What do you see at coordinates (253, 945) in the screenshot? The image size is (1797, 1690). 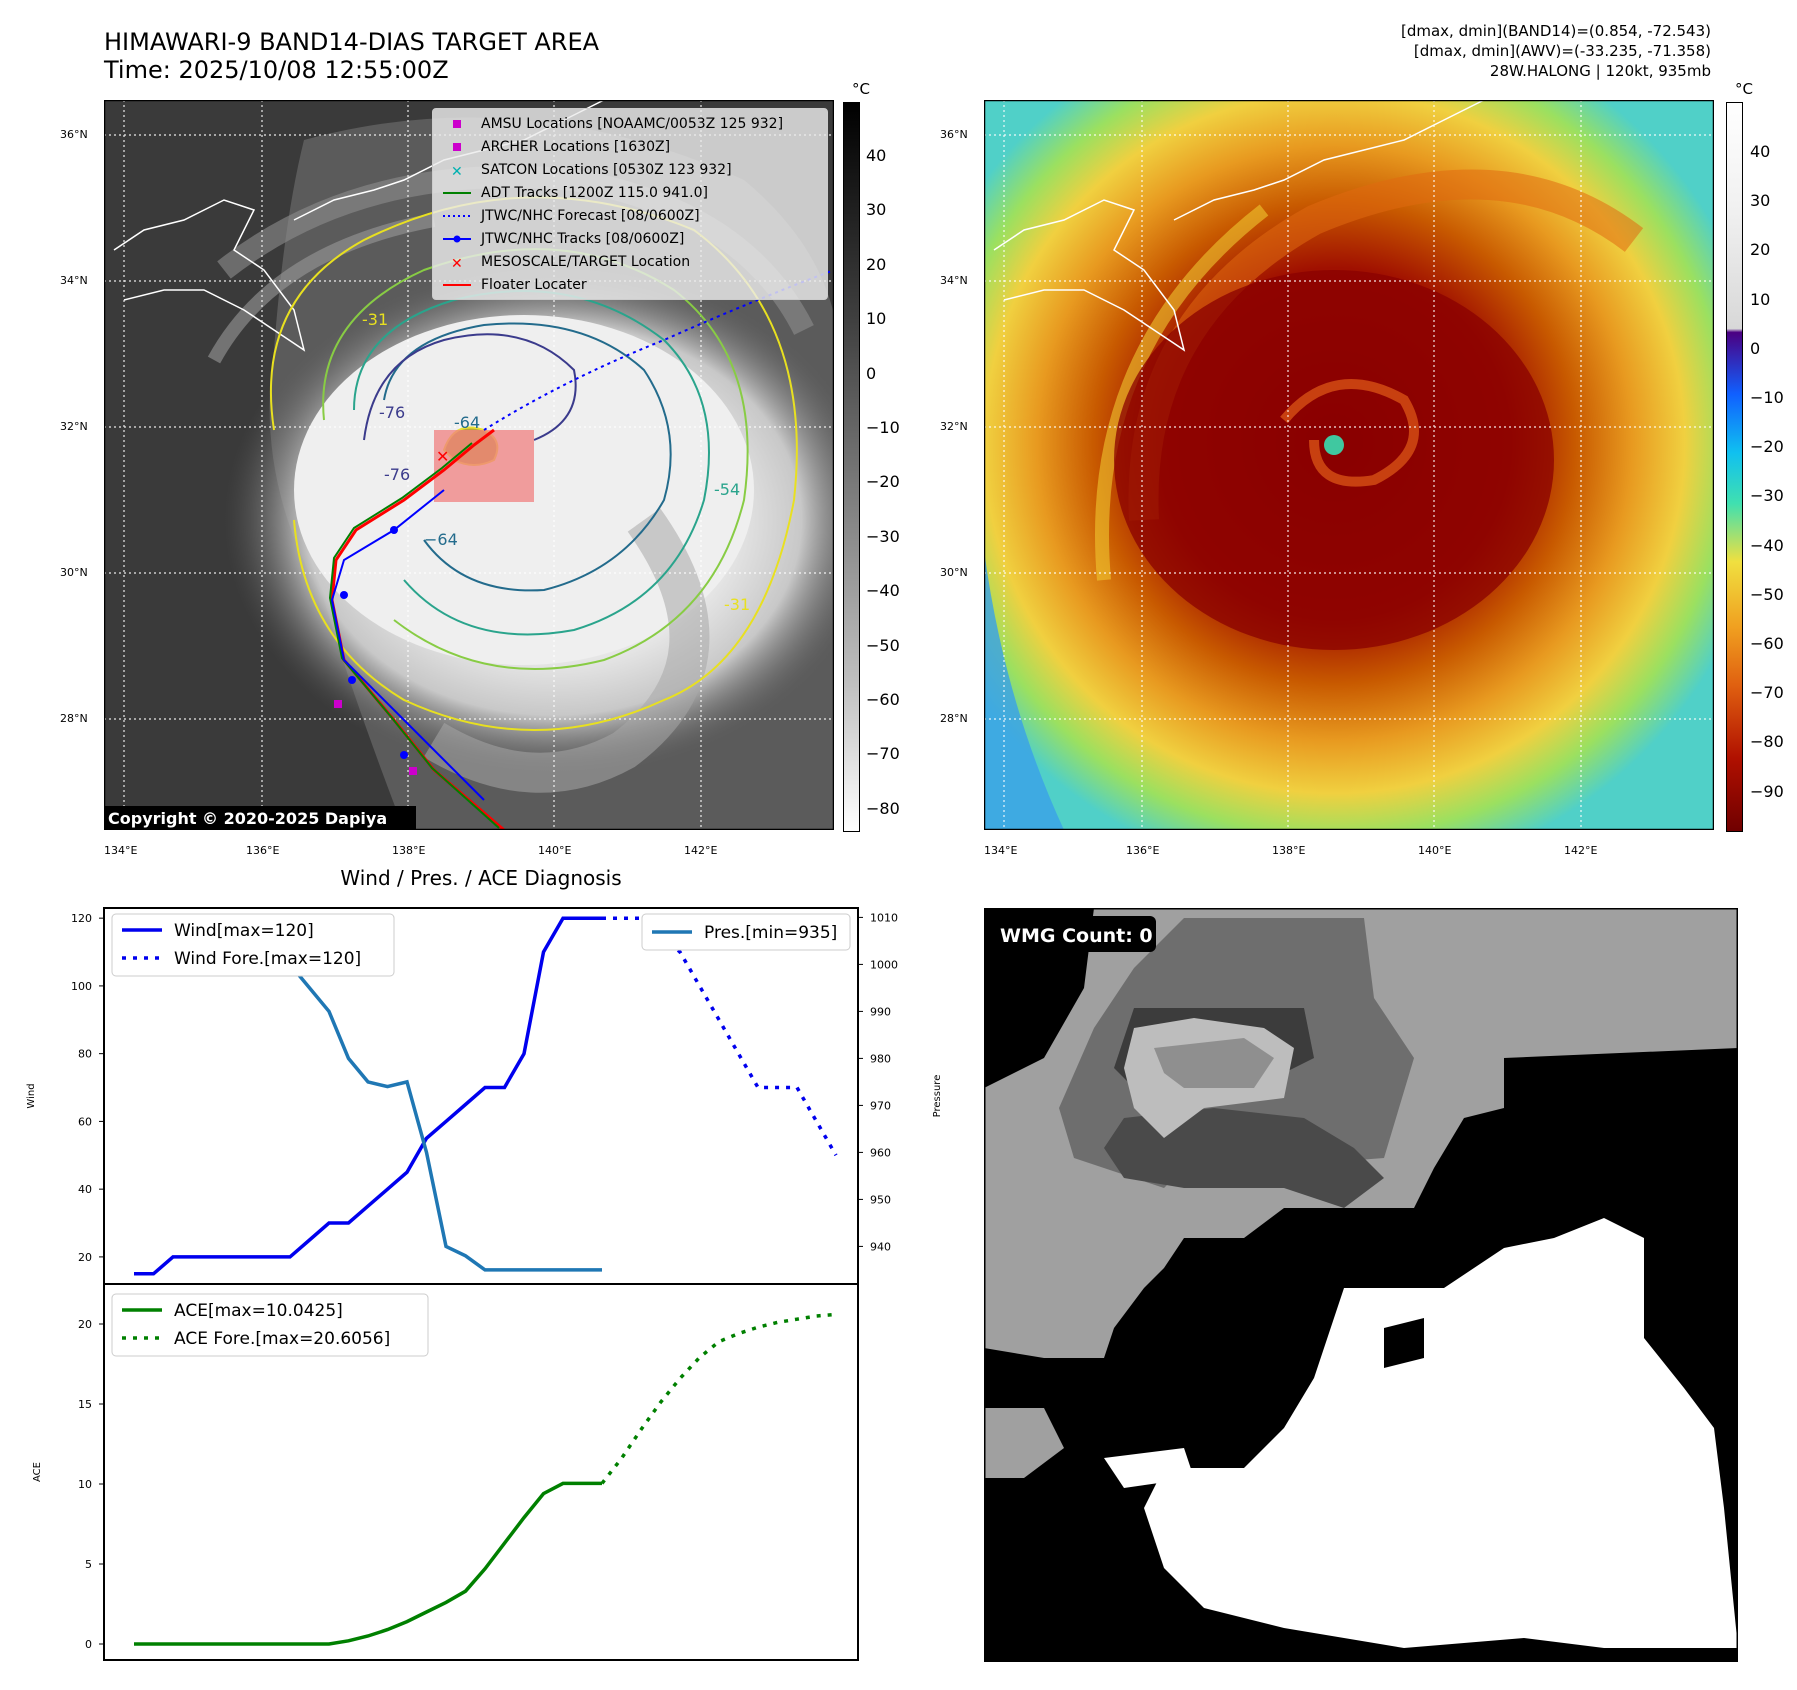 I see `wind-legend` at bounding box center [253, 945].